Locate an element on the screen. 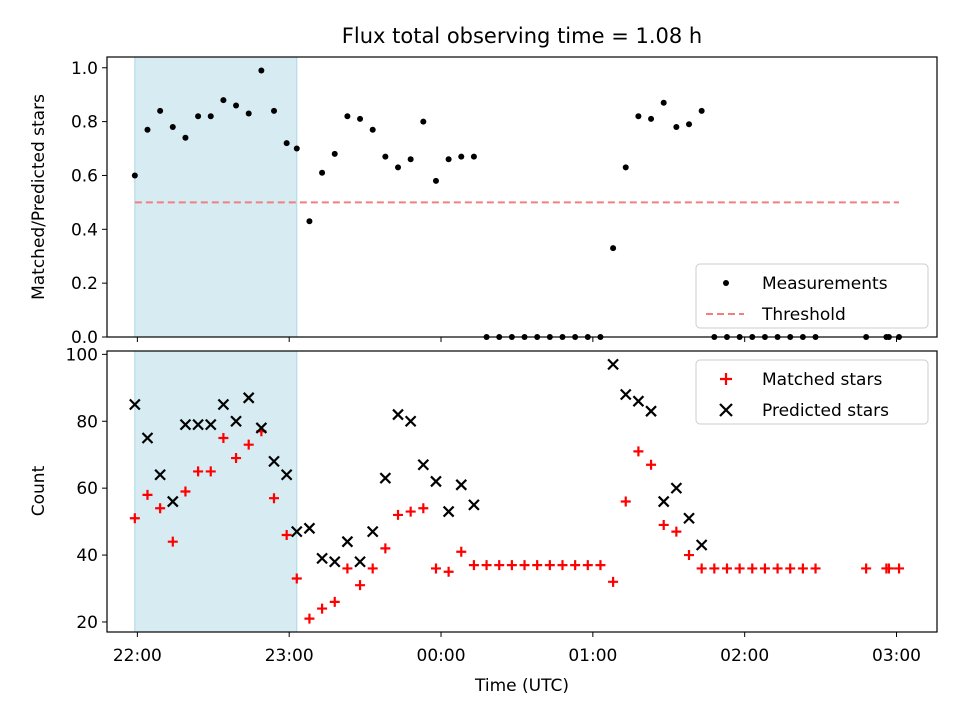  legend: Measurements Threshold is located at coordinates (812, 296).